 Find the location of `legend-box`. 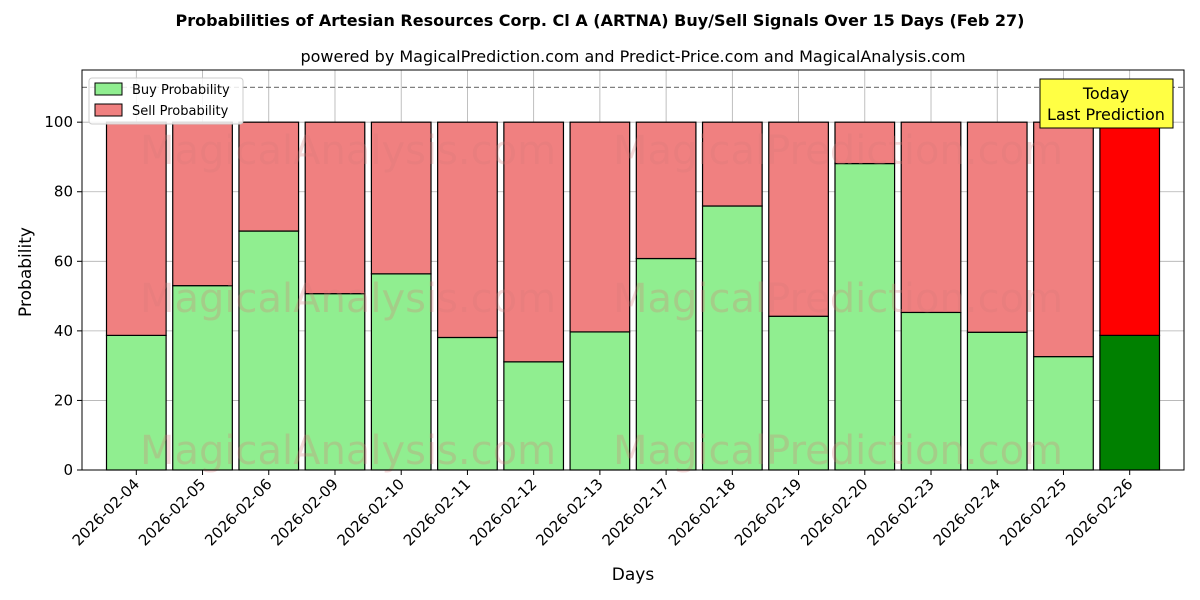

legend-box is located at coordinates (166, 101).